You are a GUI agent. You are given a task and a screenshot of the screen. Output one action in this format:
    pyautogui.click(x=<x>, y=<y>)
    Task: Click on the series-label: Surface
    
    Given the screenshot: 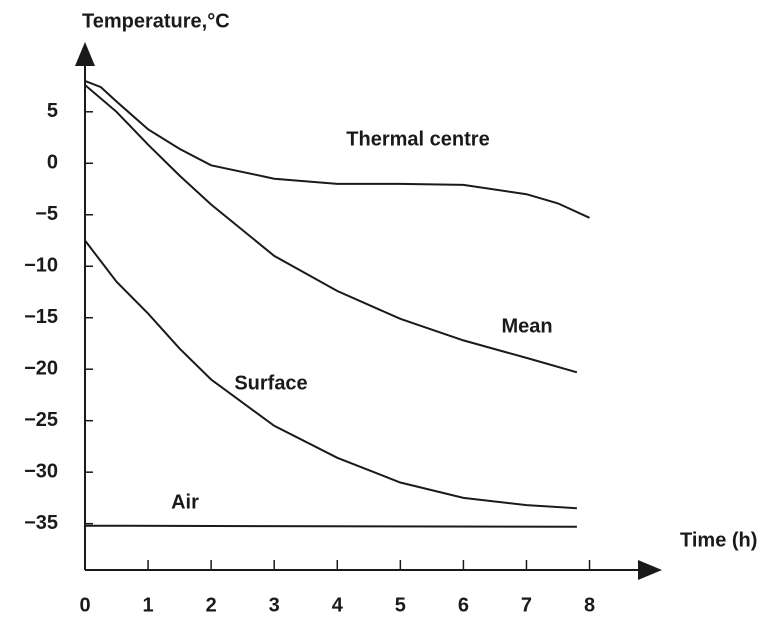 What is the action you would take?
    pyautogui.click(x=270, y=383)
    